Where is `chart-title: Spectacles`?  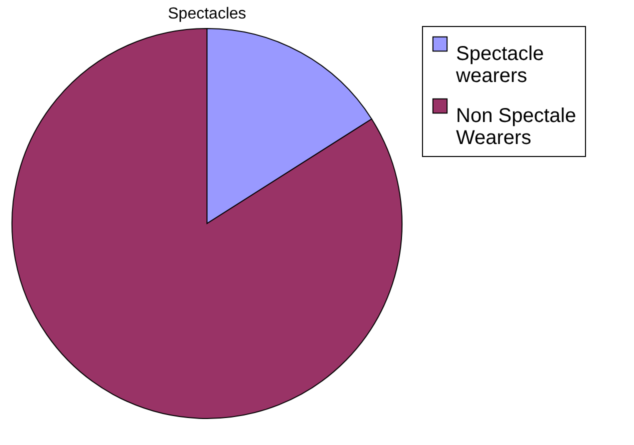 chart-title: Spectacles is located at coordinates (207, 14).